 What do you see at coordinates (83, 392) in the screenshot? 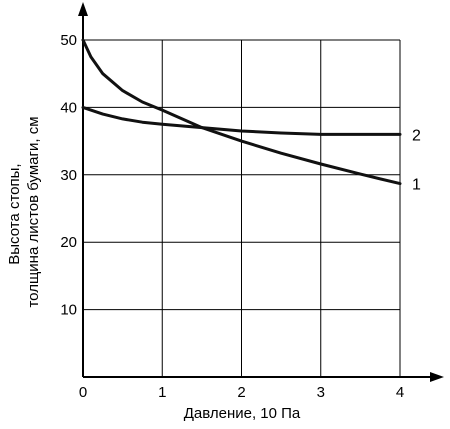
I see `x-tick-label: 0` at bounding box center [83, 392].